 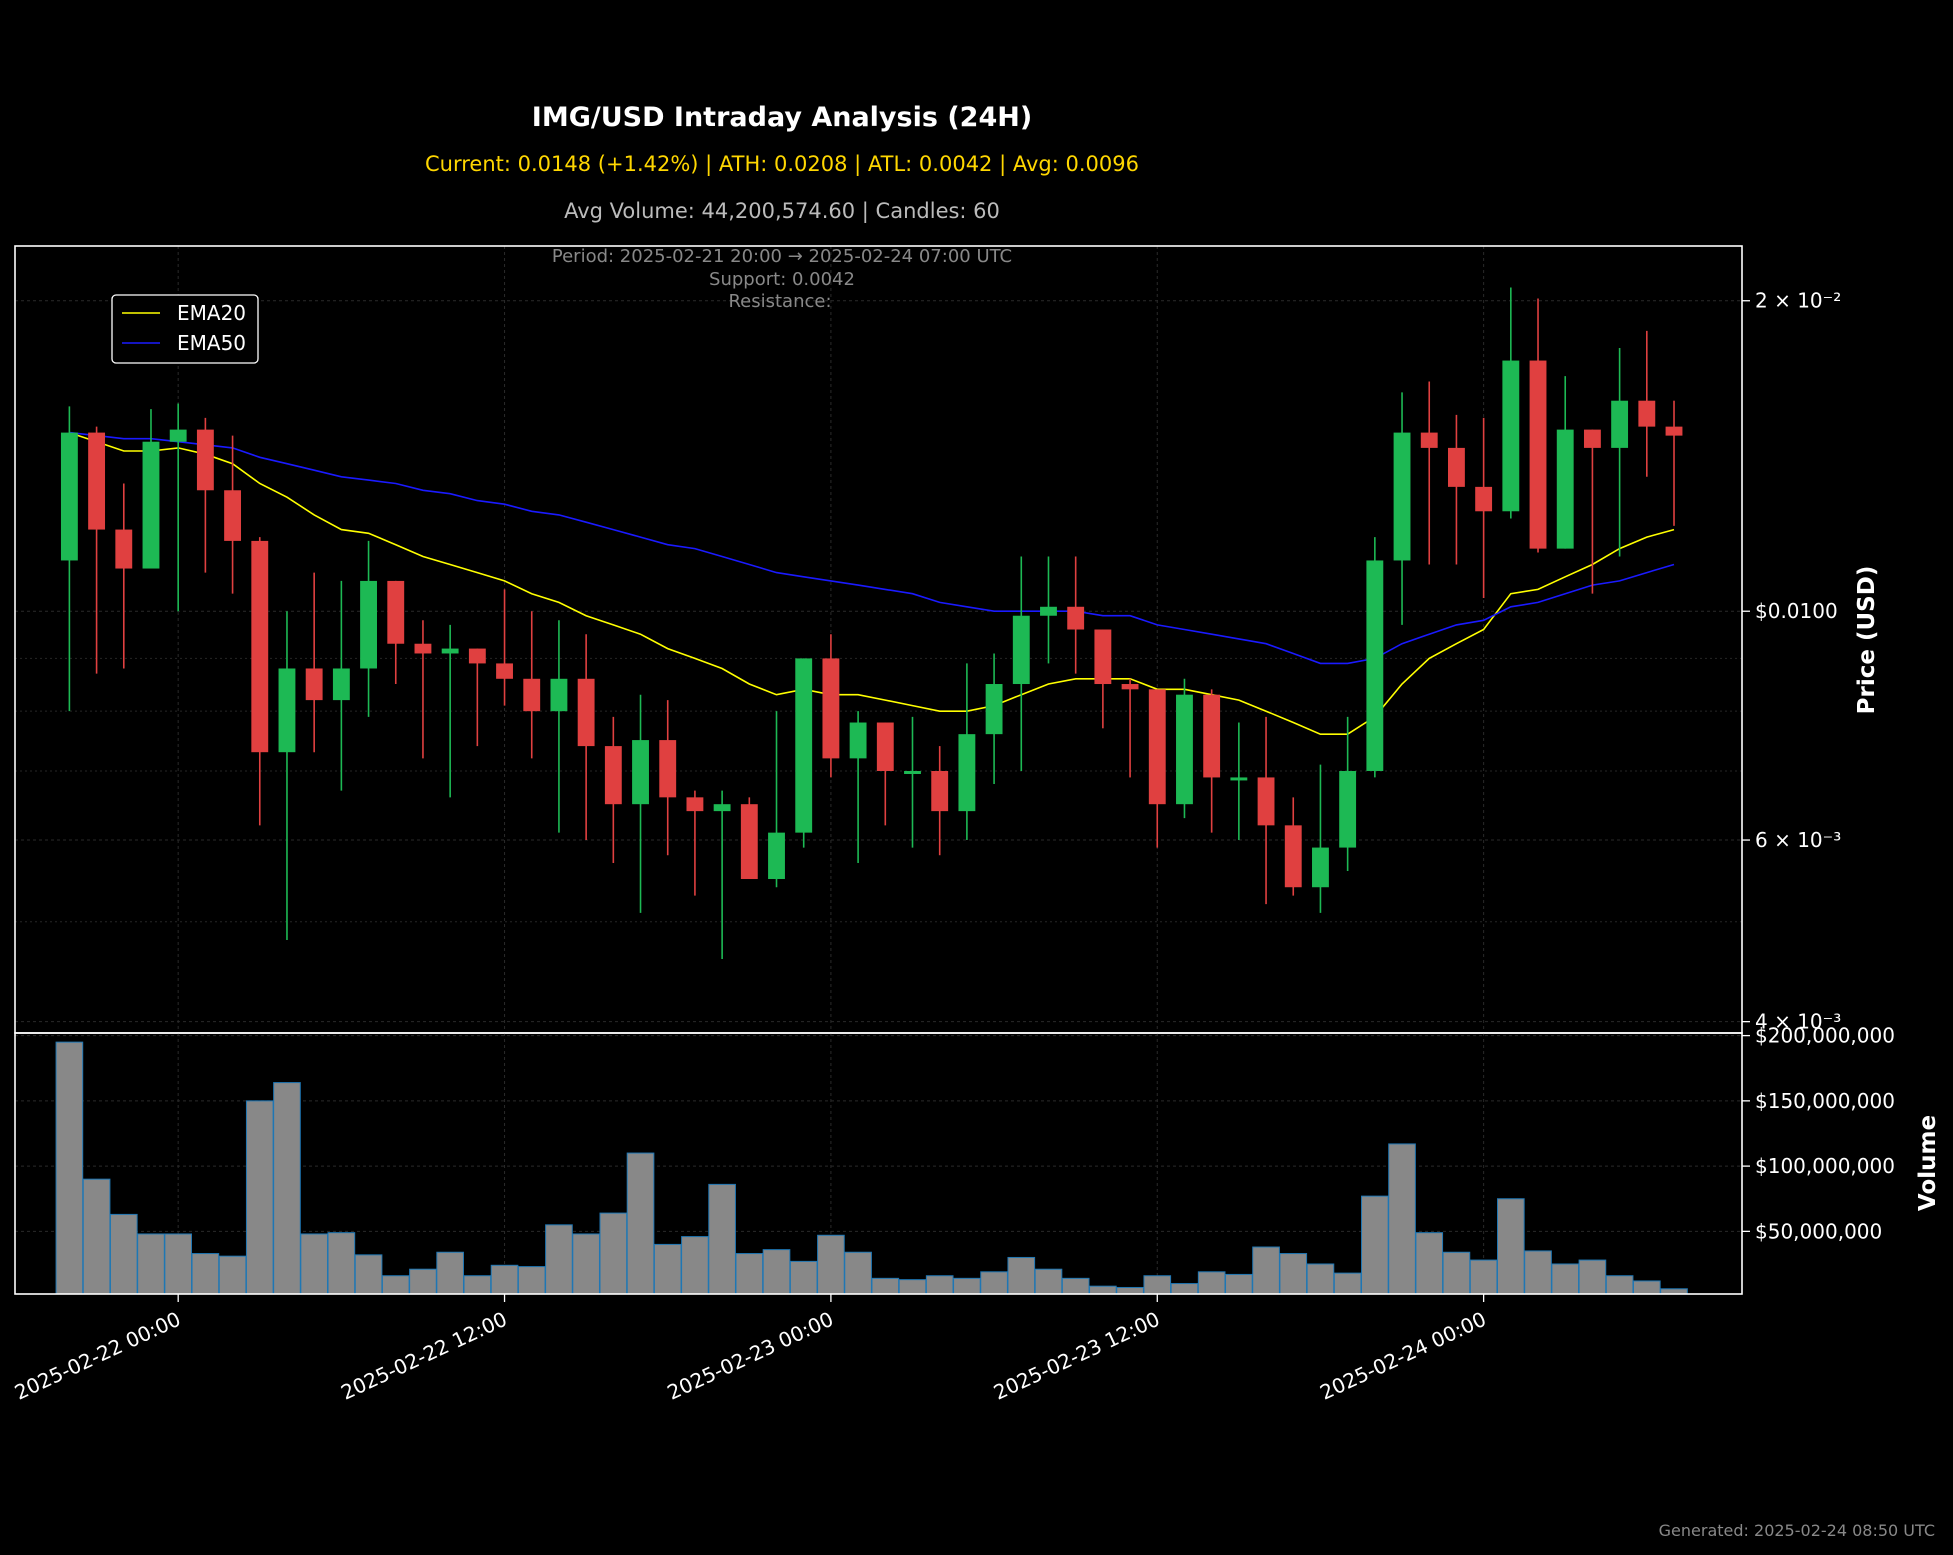 I want to click on price-y-tick-label: 4 × 10⁻³, so click(x=1798, y=1022).